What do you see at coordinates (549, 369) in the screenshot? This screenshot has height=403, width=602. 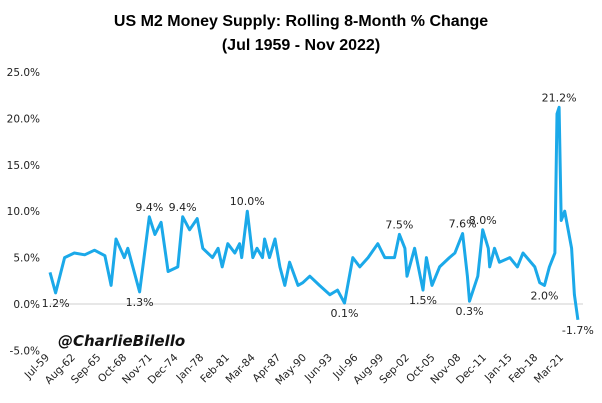 I see `x-tick-label: Mar-21` at bounding box center [549, 369].